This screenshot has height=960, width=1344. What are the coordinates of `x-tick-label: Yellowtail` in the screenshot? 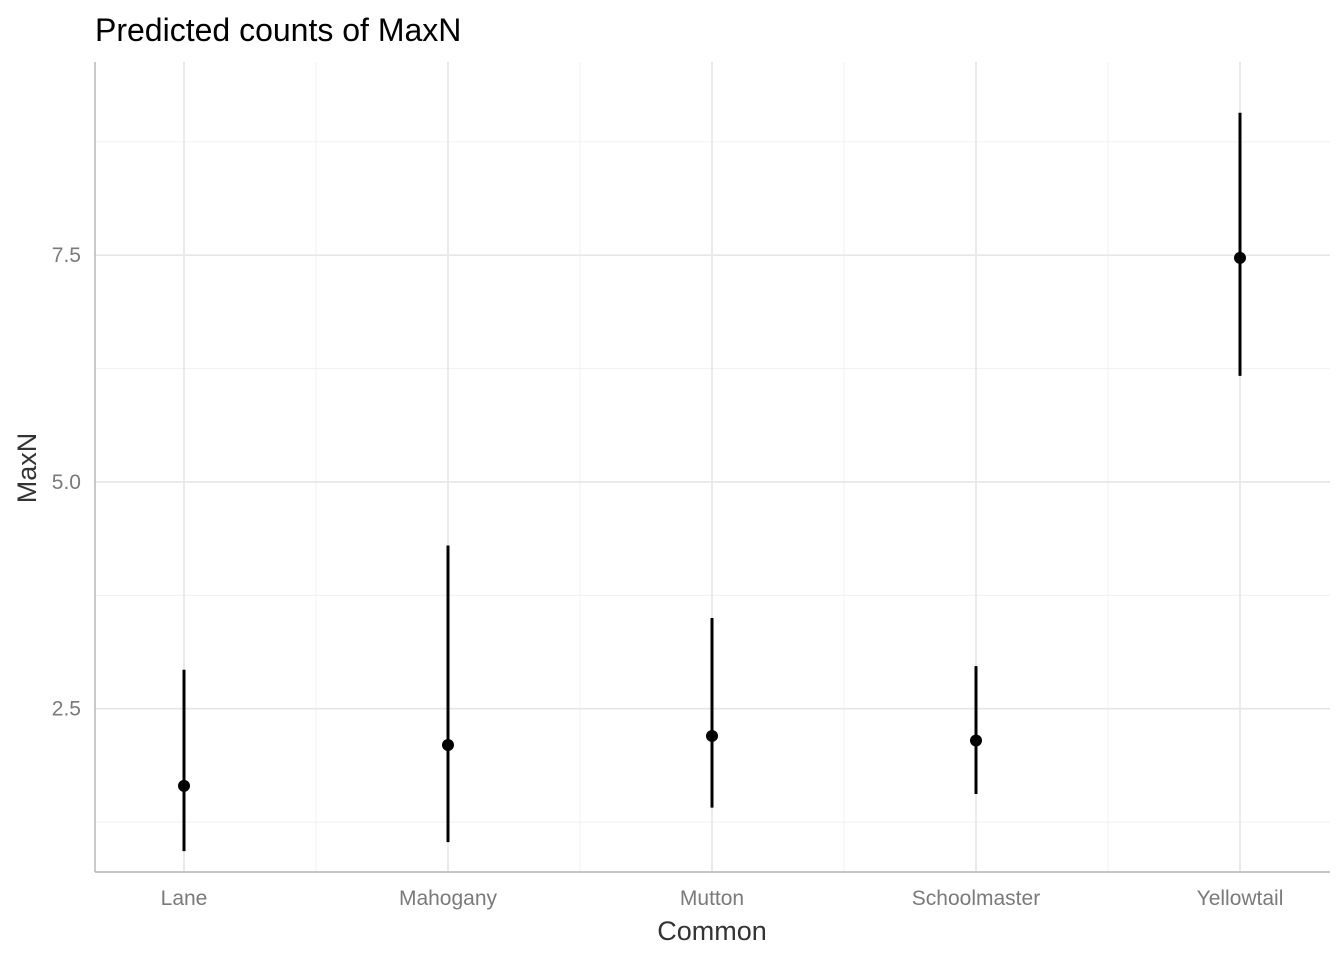 It's located at (1240, 898).